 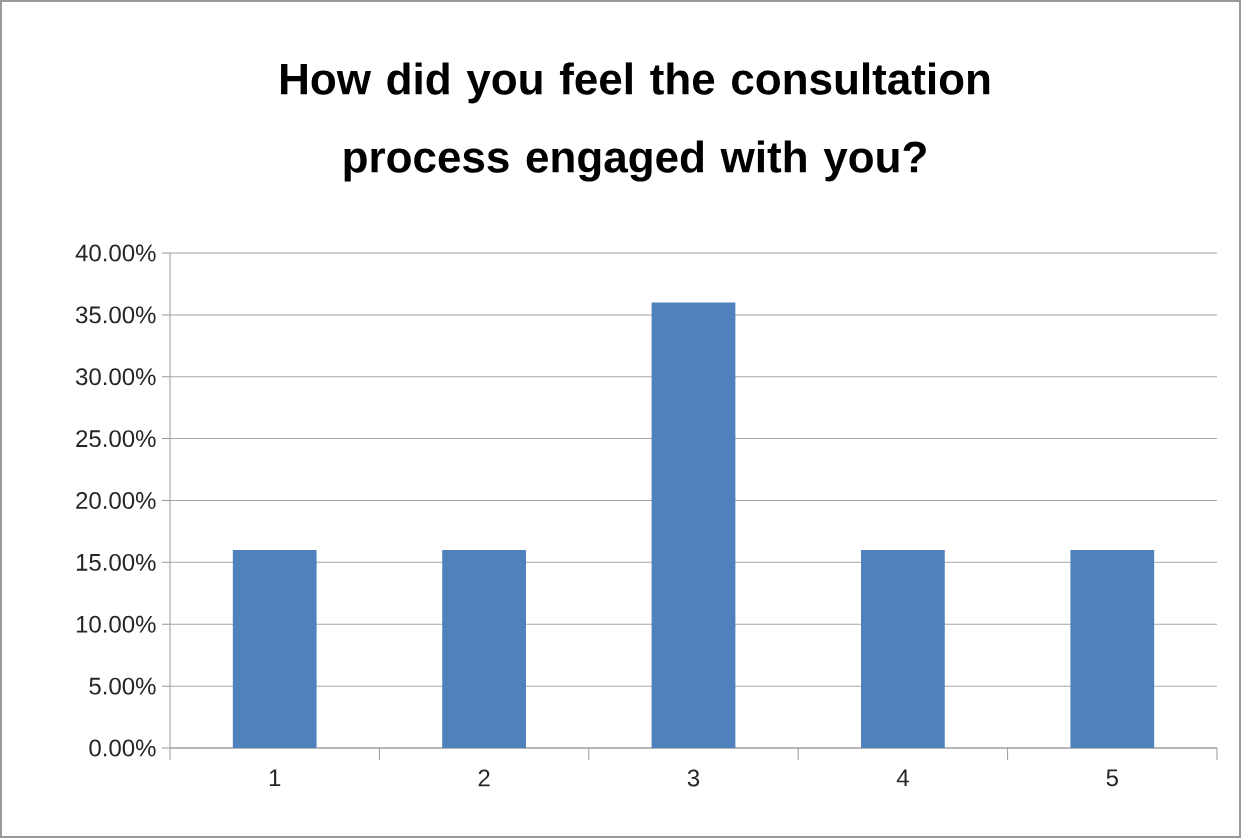 What do you see at coordinates (116, 562) in the screenshot?
I see `y-tick-label: 15.00%` at bounding box center [116, 562].